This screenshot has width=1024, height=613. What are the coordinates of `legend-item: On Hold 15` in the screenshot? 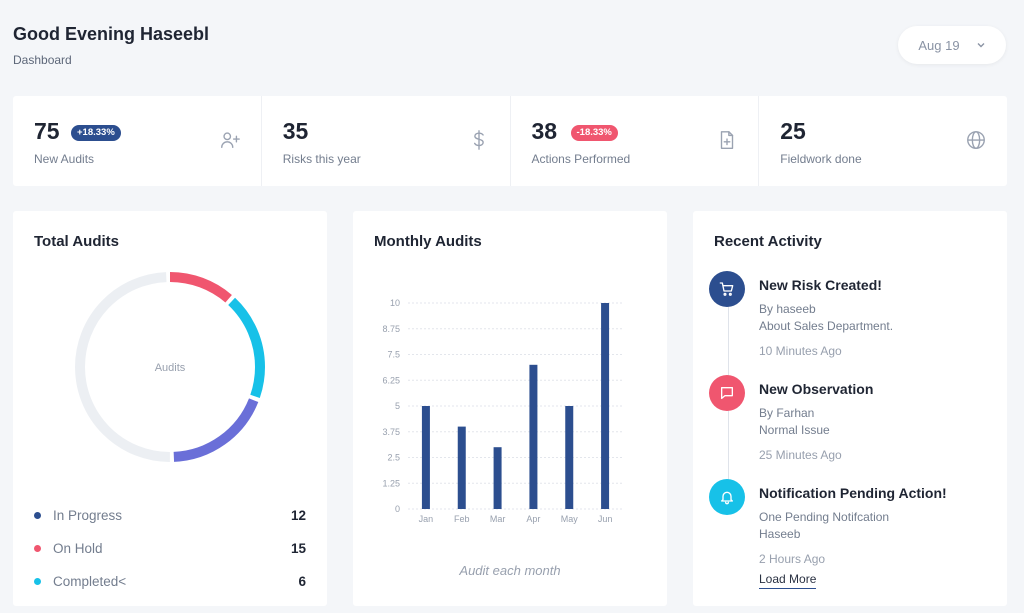 It's located at (170, 548).